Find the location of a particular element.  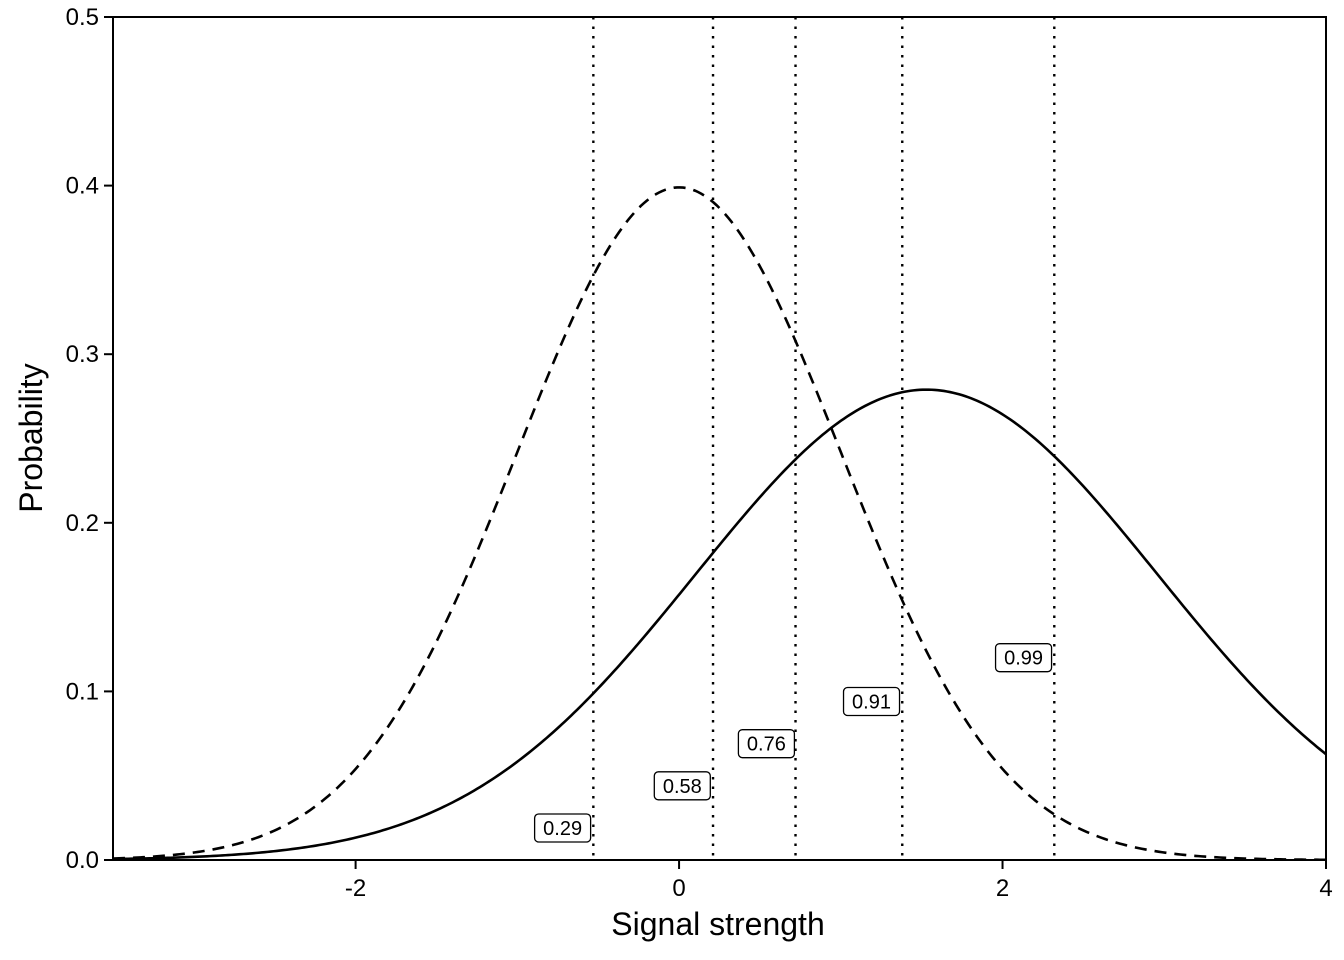

y-axis: 0.0 0.1 0.2 0.3 0.4 0.5 is located at coordinates (89, 439).